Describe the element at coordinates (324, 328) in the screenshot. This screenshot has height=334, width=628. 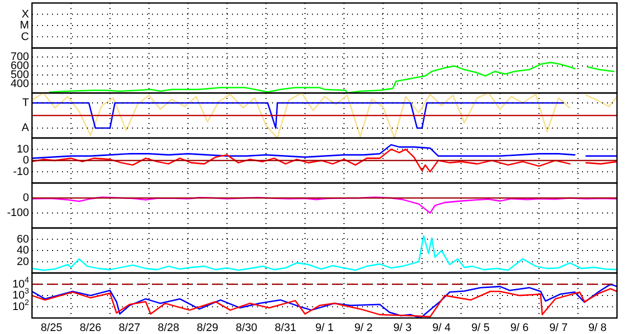
I see `x-tick-label: 9/ 1` at that location.